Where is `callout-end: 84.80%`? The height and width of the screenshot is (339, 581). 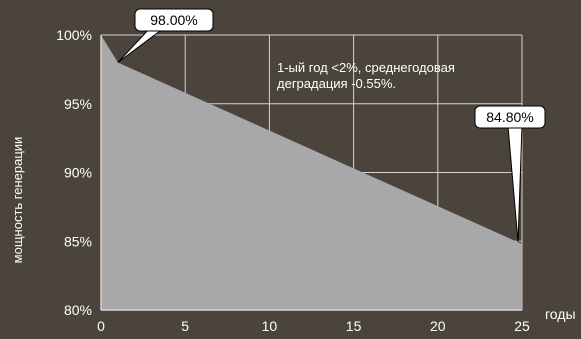
callout-end: 84.80% is located at coordinates (510, 174).